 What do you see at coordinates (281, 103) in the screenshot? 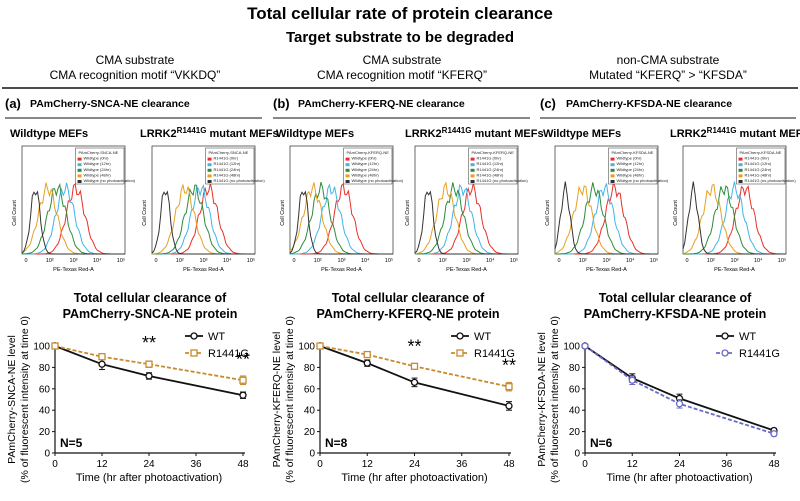
I see `panel-b-letter: (b)` at bounding box center [281, 103].